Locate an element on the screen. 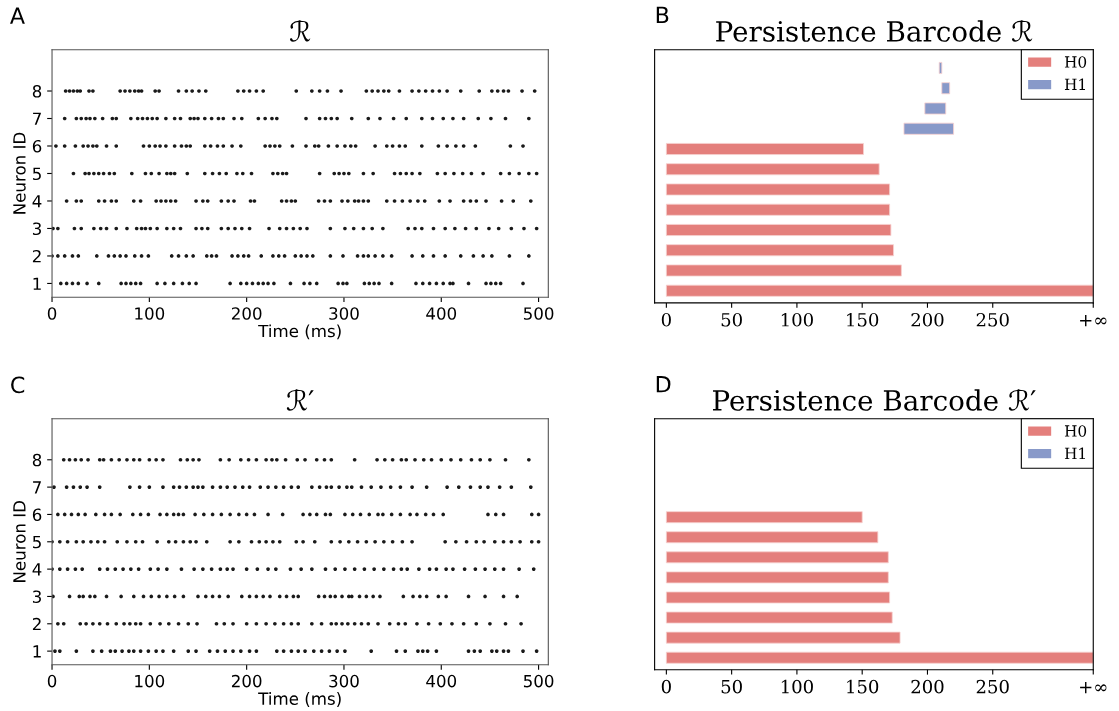 The image size is (1119, 711). text: D is located at coordinates (663, 384).